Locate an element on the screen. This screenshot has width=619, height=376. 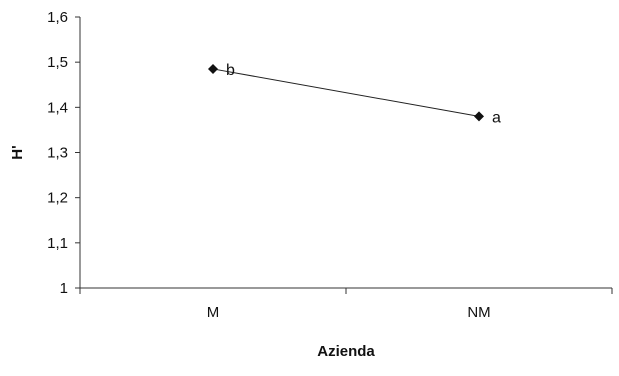
y-tick-label: 1,4 is located at coordinates (57, 107).